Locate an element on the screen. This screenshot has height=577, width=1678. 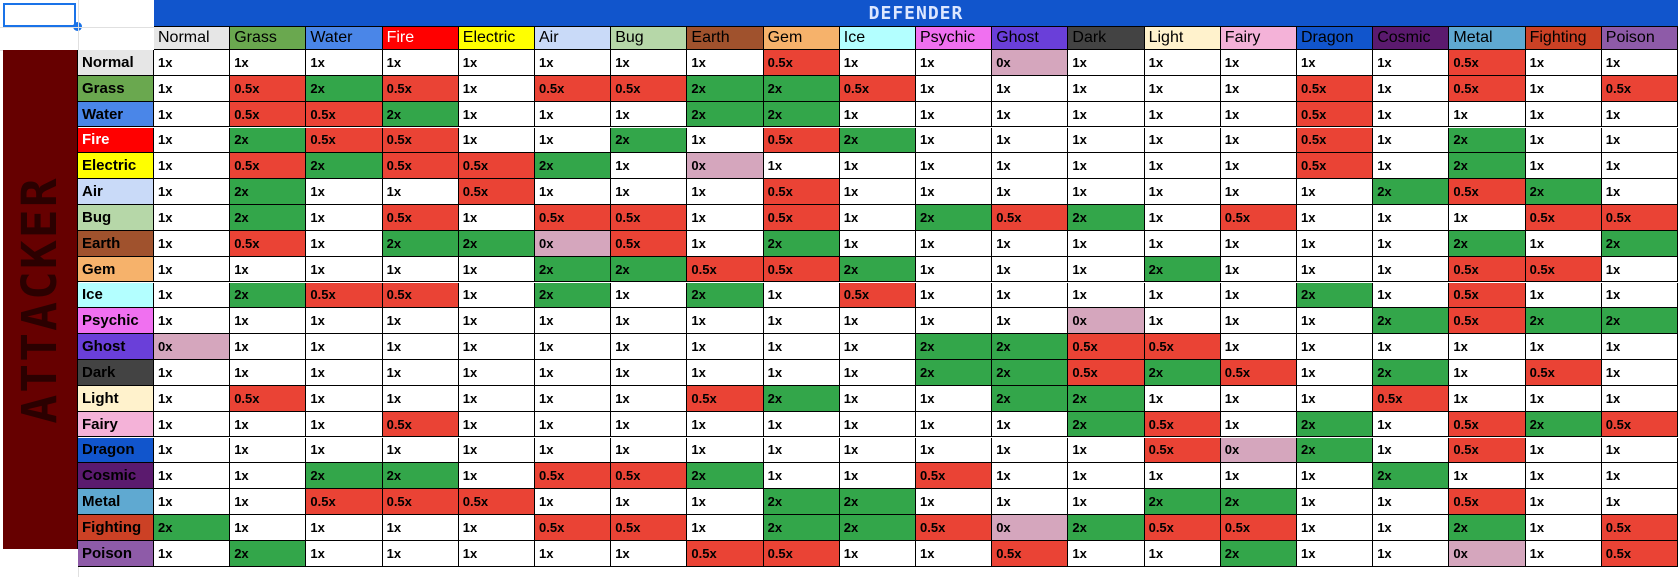
row-header-ghost: Ghost is located at coordinates (116, 347).